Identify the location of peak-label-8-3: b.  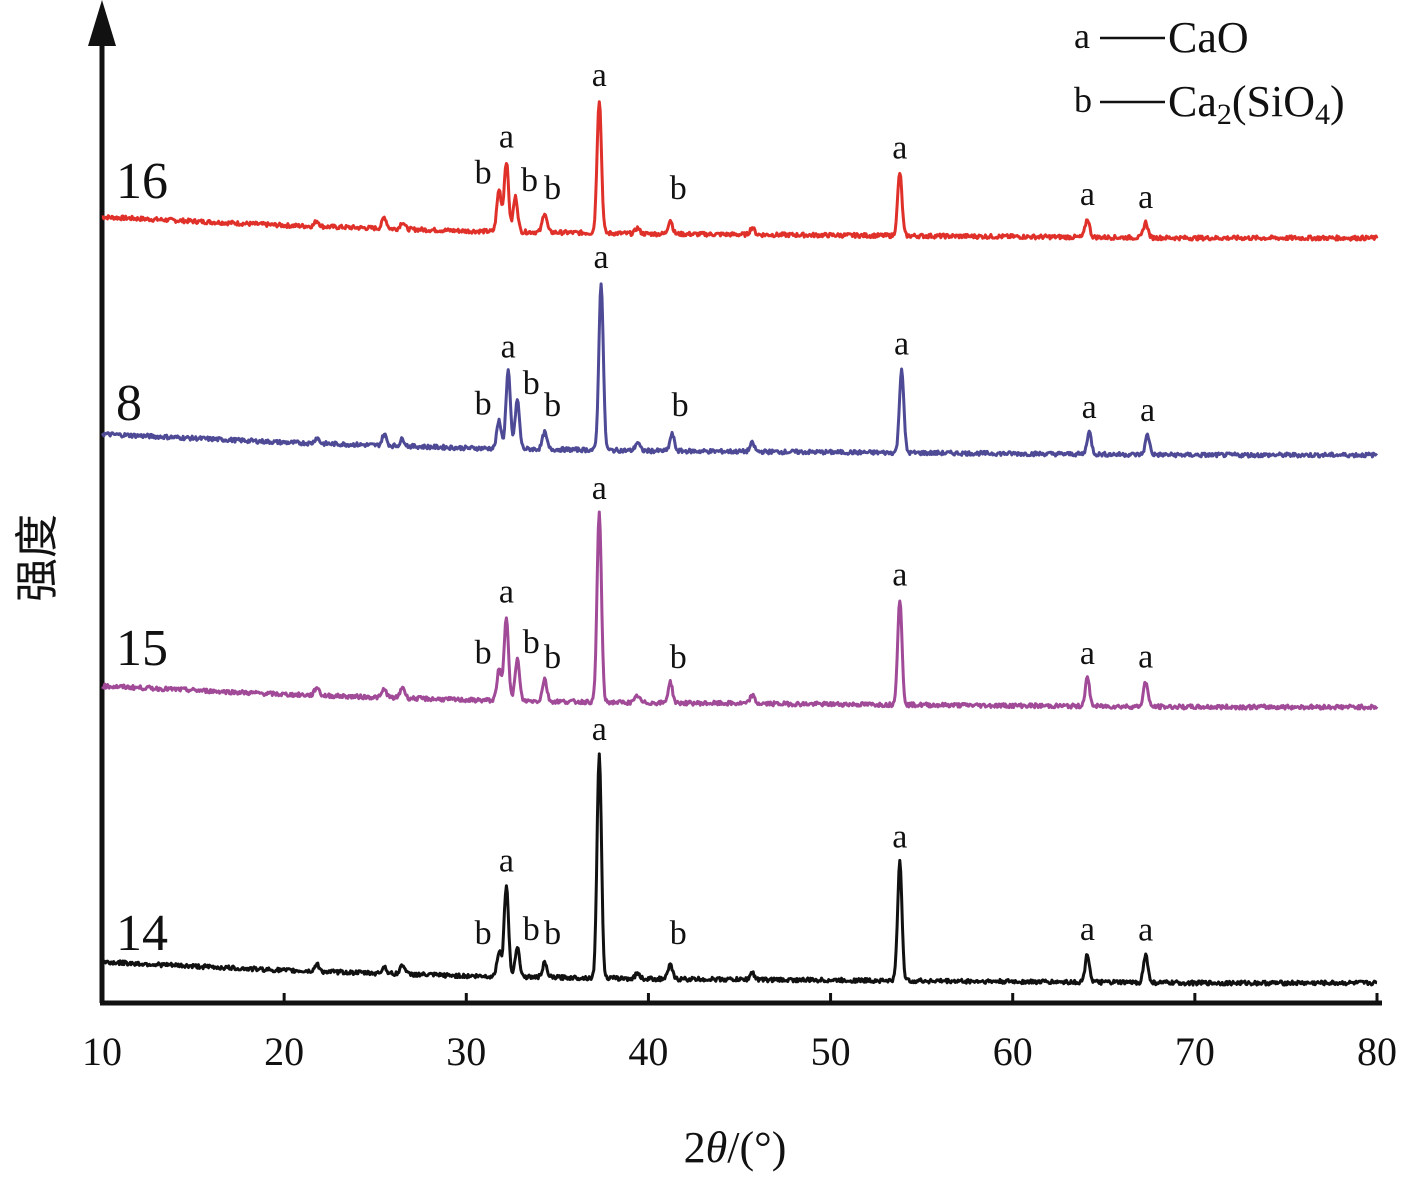
(483, 404).